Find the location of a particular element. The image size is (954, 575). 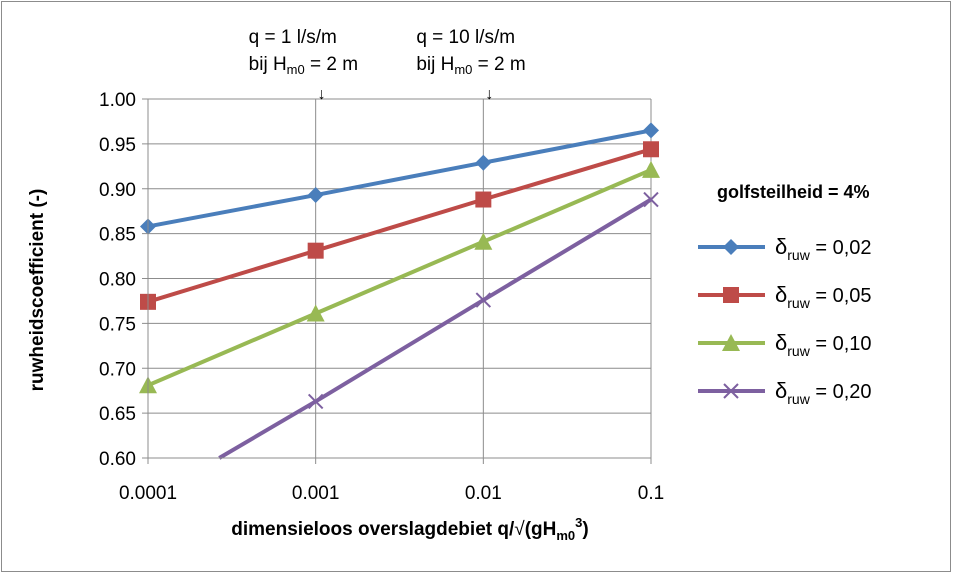

legend-item-1: δruw = 0,02 is located at coordinates (785, 248).